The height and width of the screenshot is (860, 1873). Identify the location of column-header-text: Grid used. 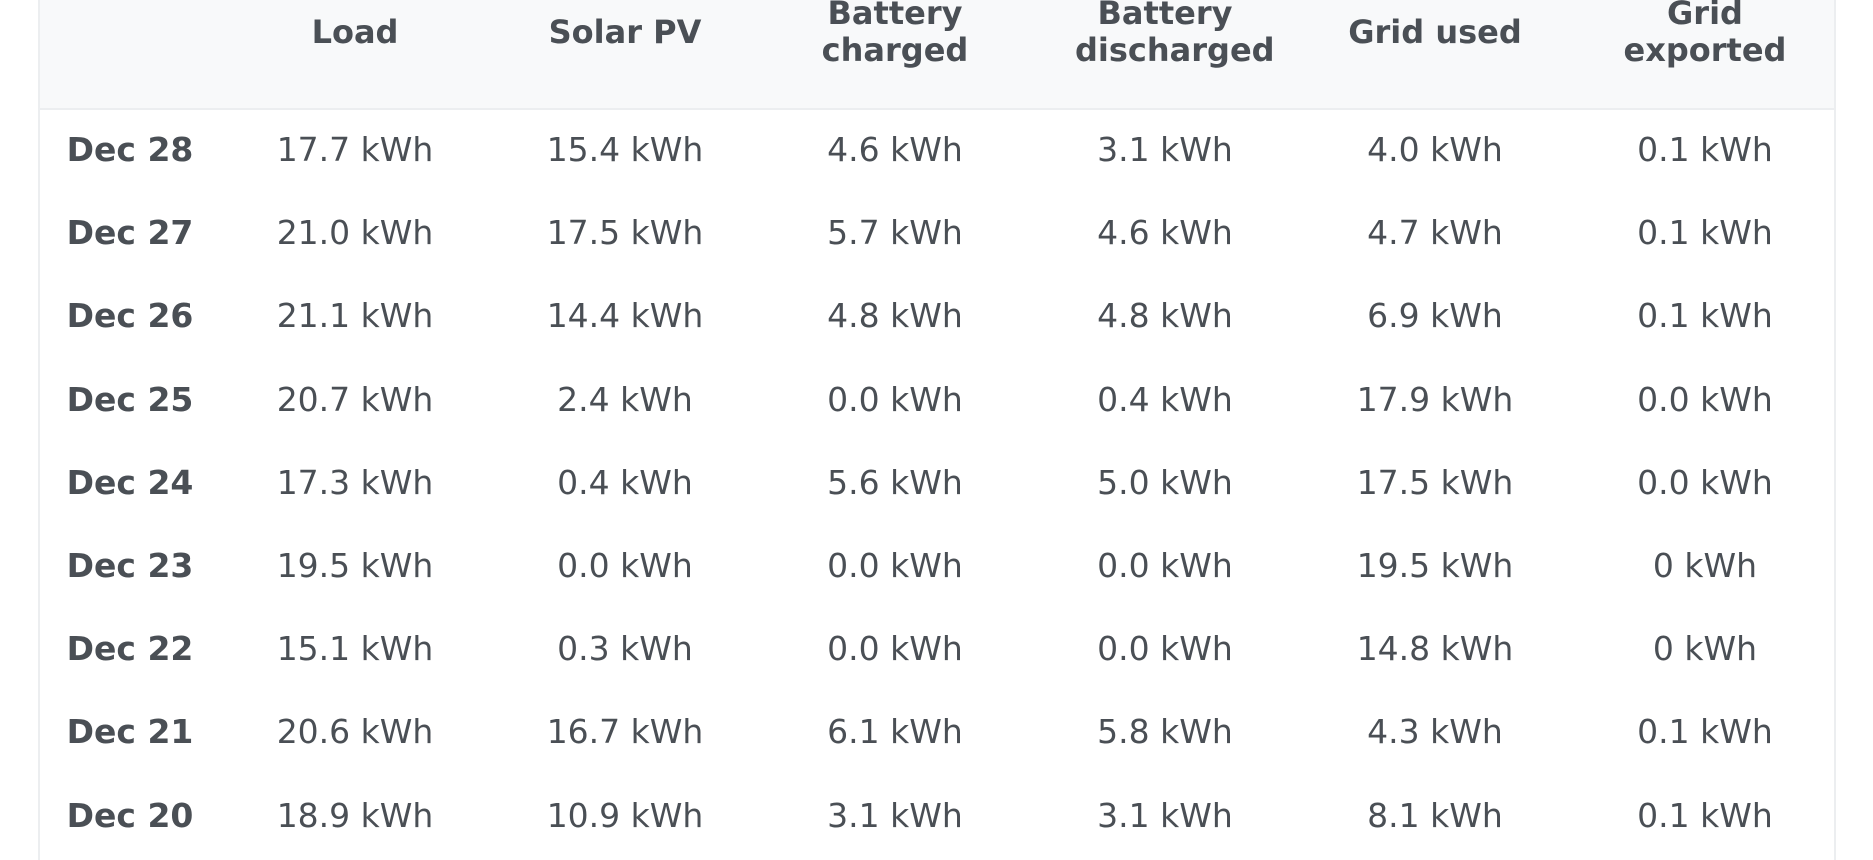
(1435, 31).